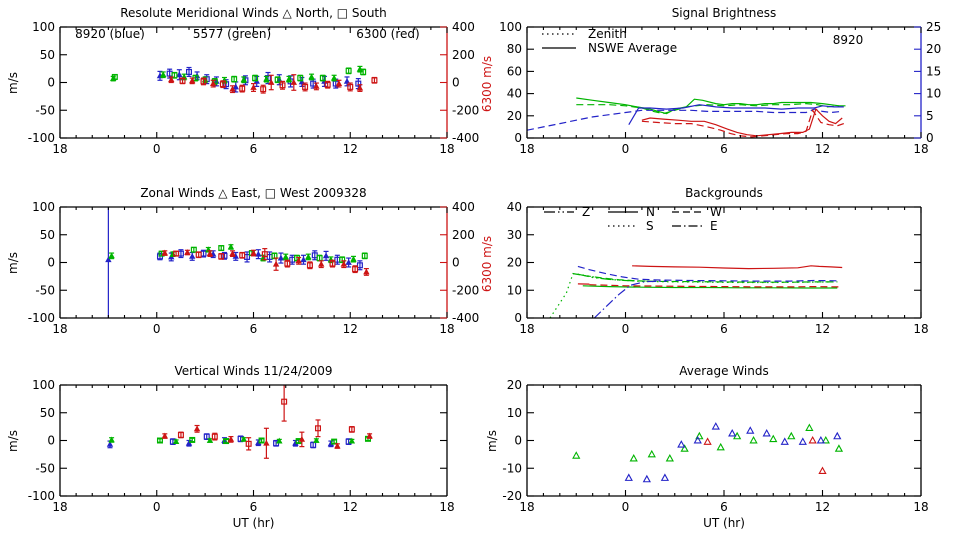  What do you see at coordinates (487, 84) in the screenshot?
I see `right-axis-label-meridional-6300: 6300 m/s` at bounding box center [487, 84].